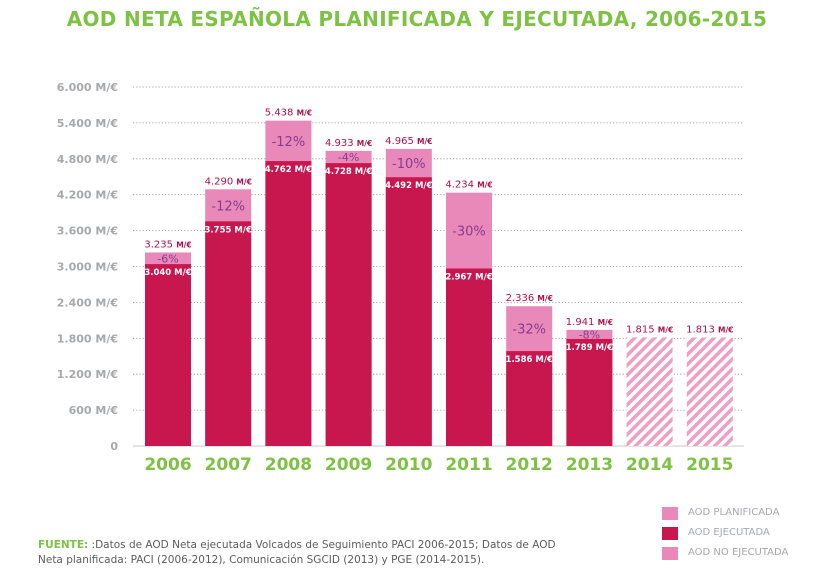 The image size is (834, 580). I want to click on y-tick-label: 3.600 M/€, so click(87, 231).